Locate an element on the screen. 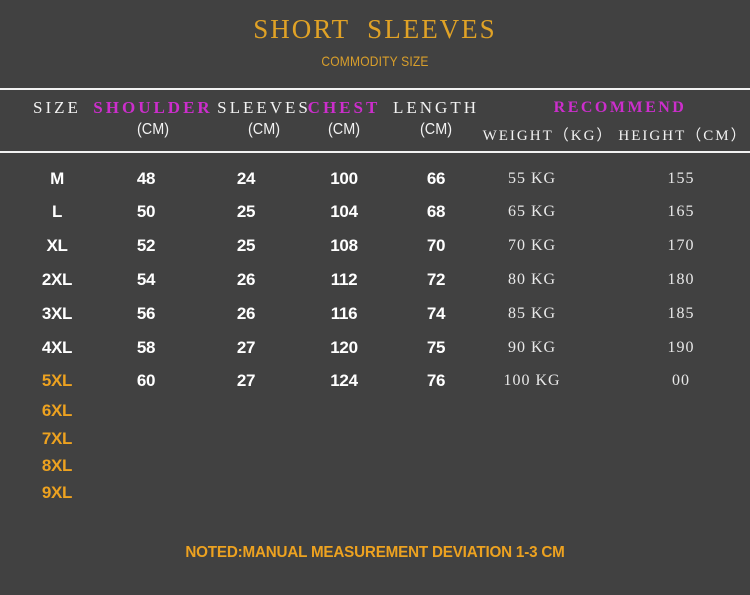 This screenshot has height=595, width=750. cell-length: 75 is located at coordinates (436, 348).